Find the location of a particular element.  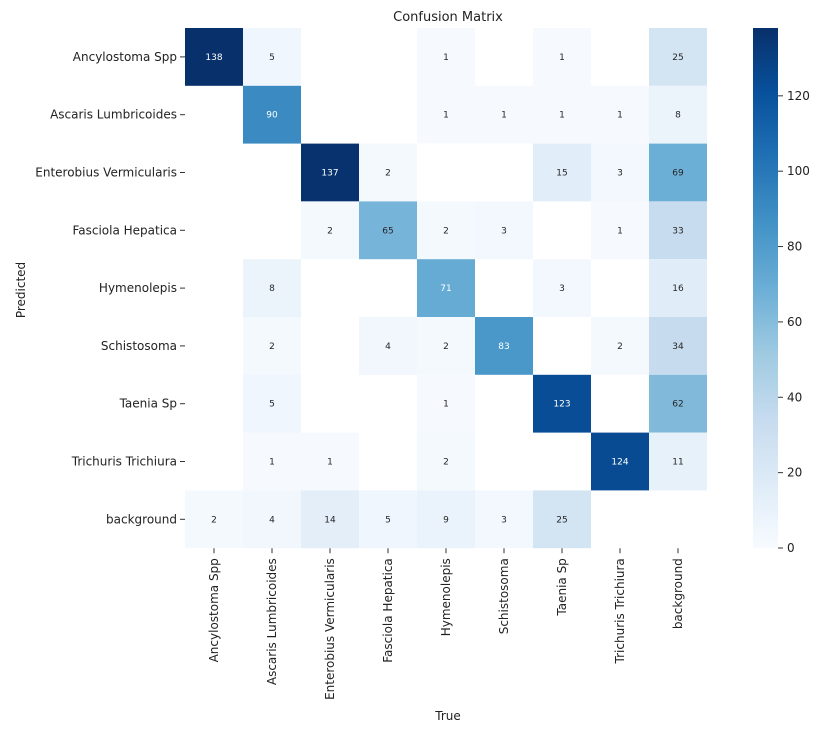

cell-value-label: 9 is located at coordinates (446, 520).